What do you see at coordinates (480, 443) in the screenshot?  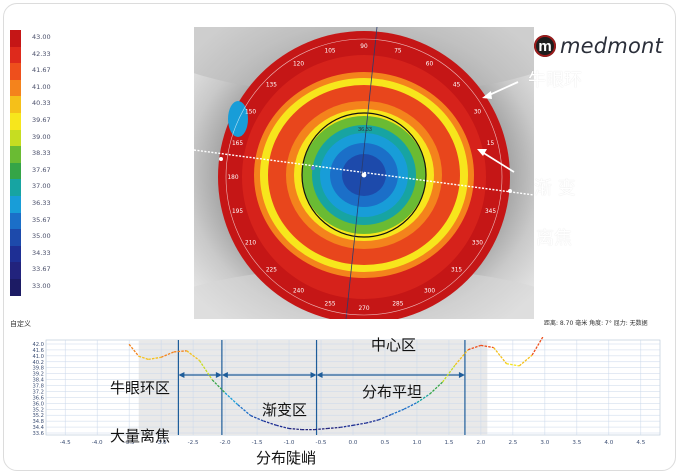 I see `x-tick-label: 2.0` at bounding box center [480, 443].